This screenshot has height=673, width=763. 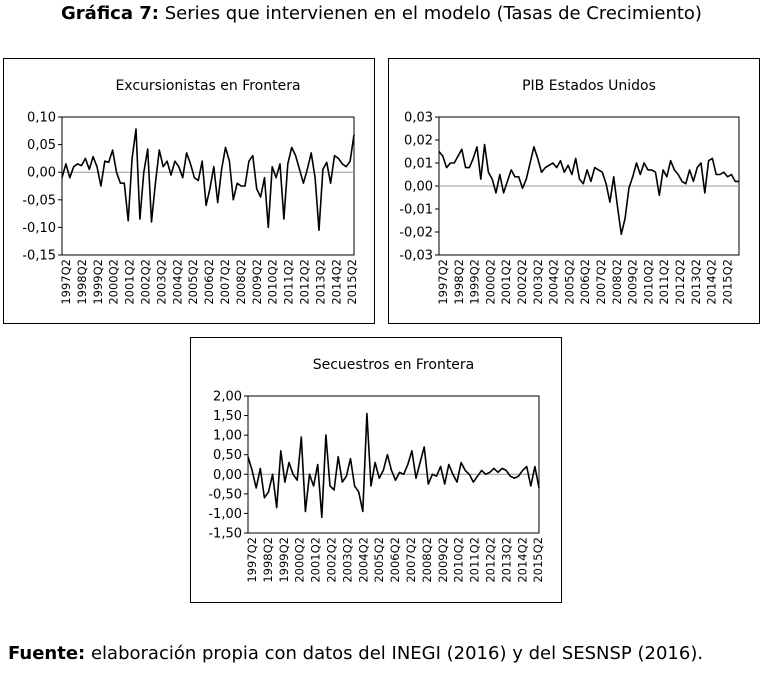 I want to click on y-tick-label: -0,15, so click(x=39, y=256).